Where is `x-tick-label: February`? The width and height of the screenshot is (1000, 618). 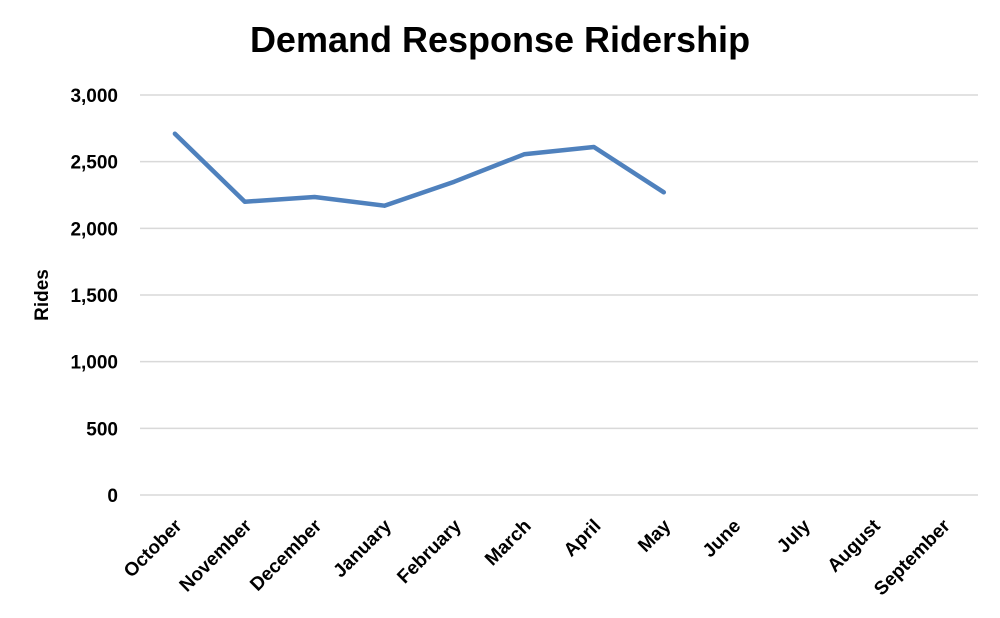 x-tick-label: February is located at coordinates (429, 551).